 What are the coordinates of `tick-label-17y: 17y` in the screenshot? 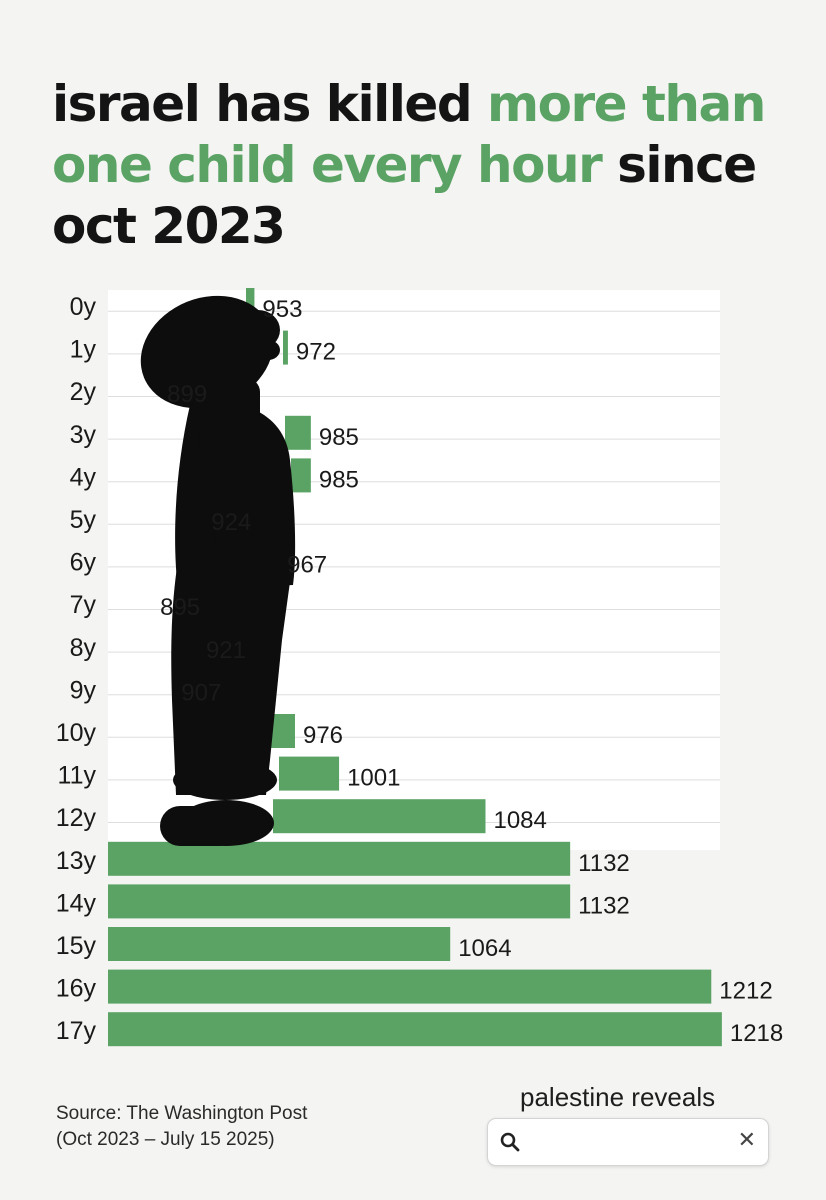 It's located at (76, 1031).